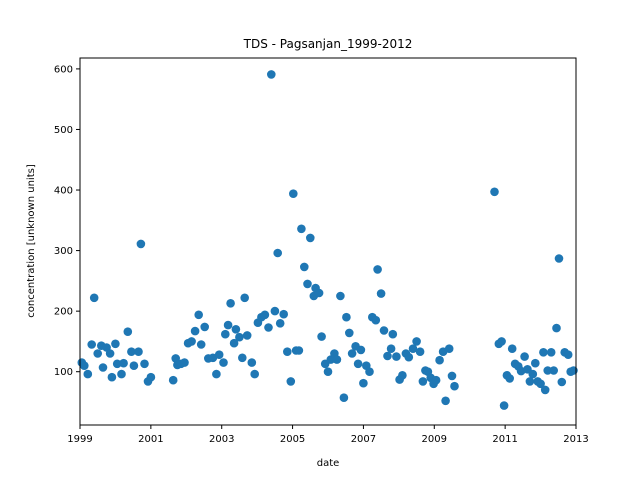 The image size is (640, 480). I want to click on x-axis-ticks: 1999 2001 2003 2005 2007 2009 2011 2013, so click(328, 435).